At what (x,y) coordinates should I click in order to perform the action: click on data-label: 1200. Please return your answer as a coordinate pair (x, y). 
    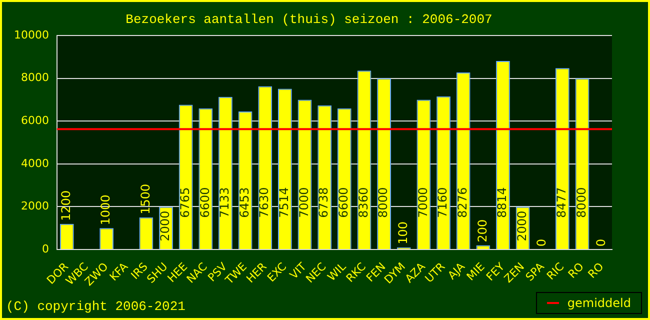
    Looking at the image, I should click on (66, 205).